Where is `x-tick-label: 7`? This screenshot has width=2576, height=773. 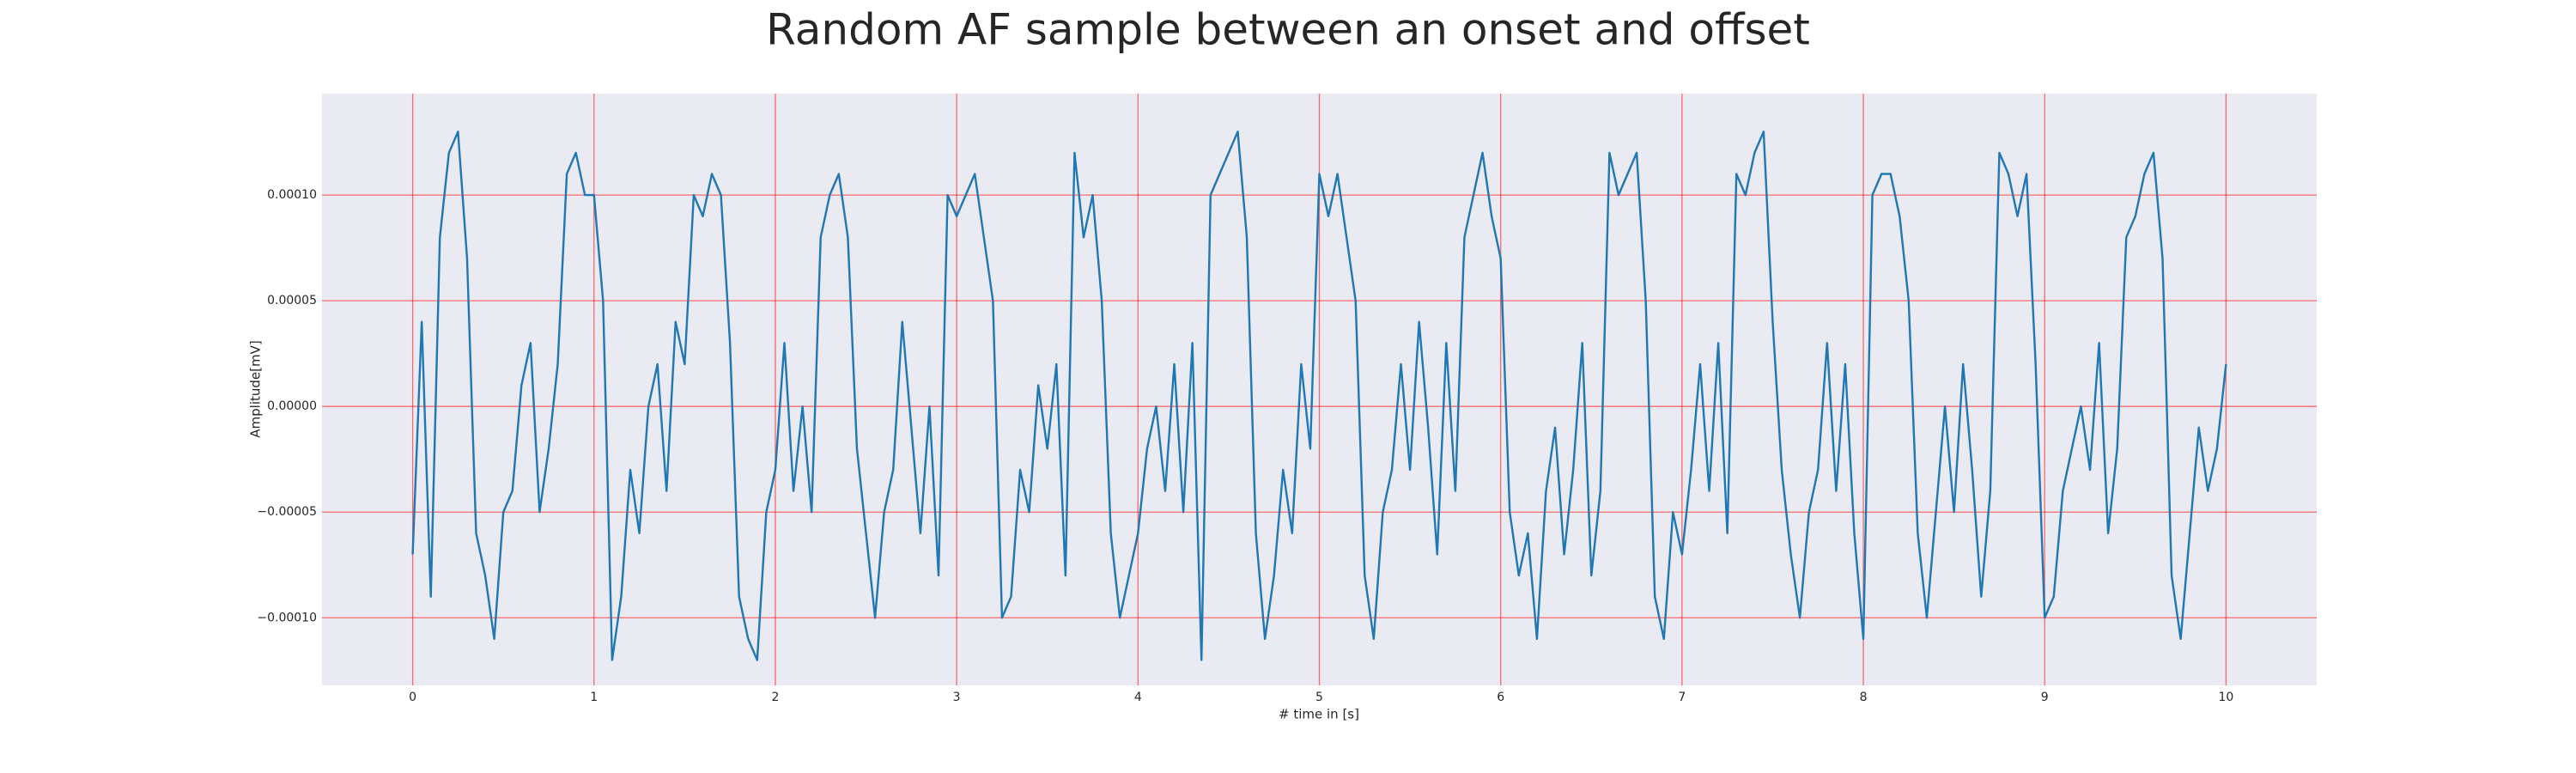
x-tick-label: 7 is located at coordinates (1682, 697).